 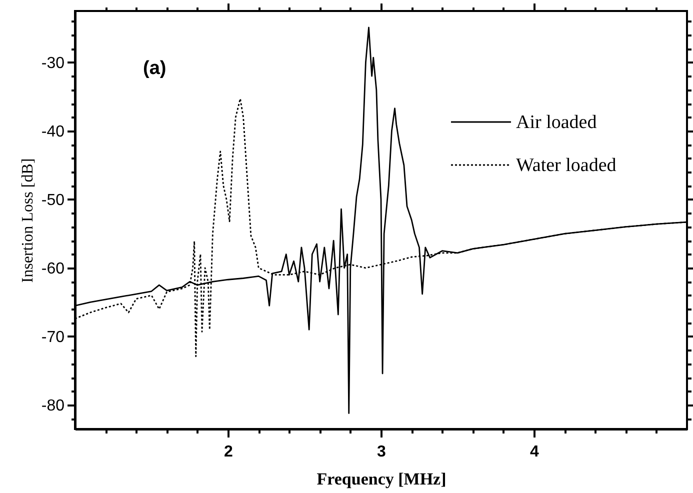 I want to click on y-axis-title: Insertion Loss [dB], so click(x=27, y=220).